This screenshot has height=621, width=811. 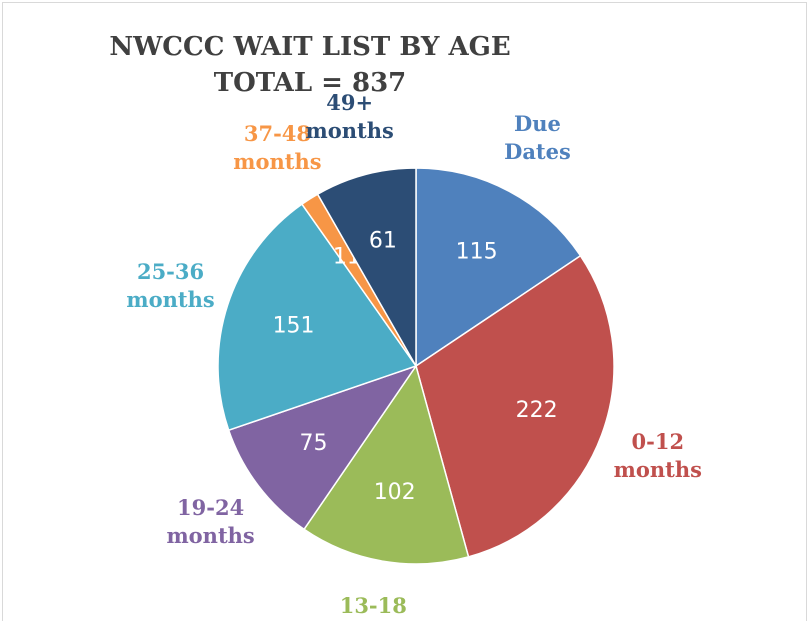 I want to click on value-label: 115, so click(x=477, y=251).